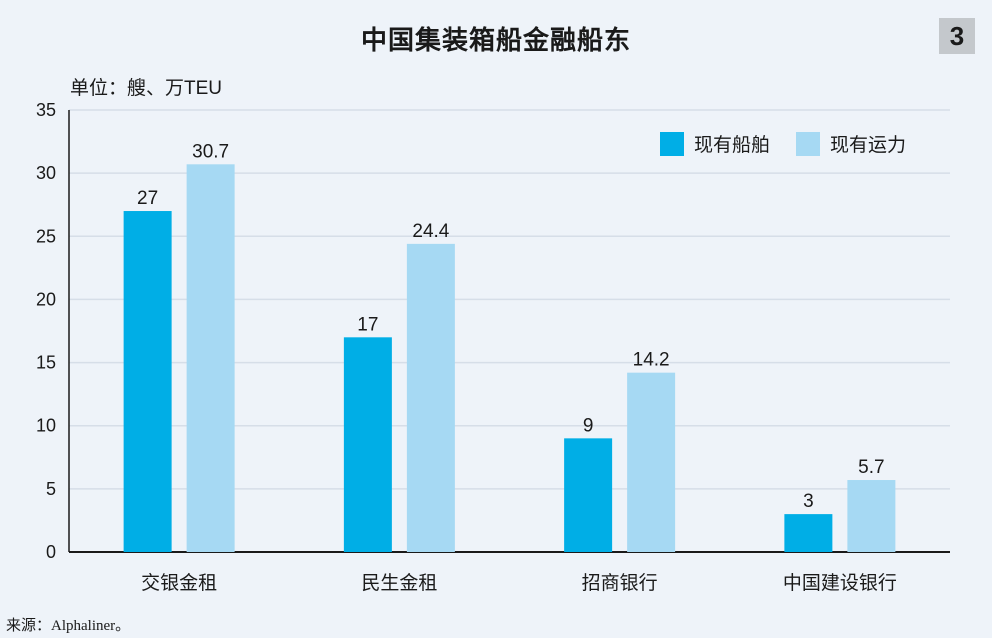 The width and height of the screenshot is (992, 638). Describe the element at coordinates (871, 467) in the screenshot. I see `value-label: 5.7` at that location.